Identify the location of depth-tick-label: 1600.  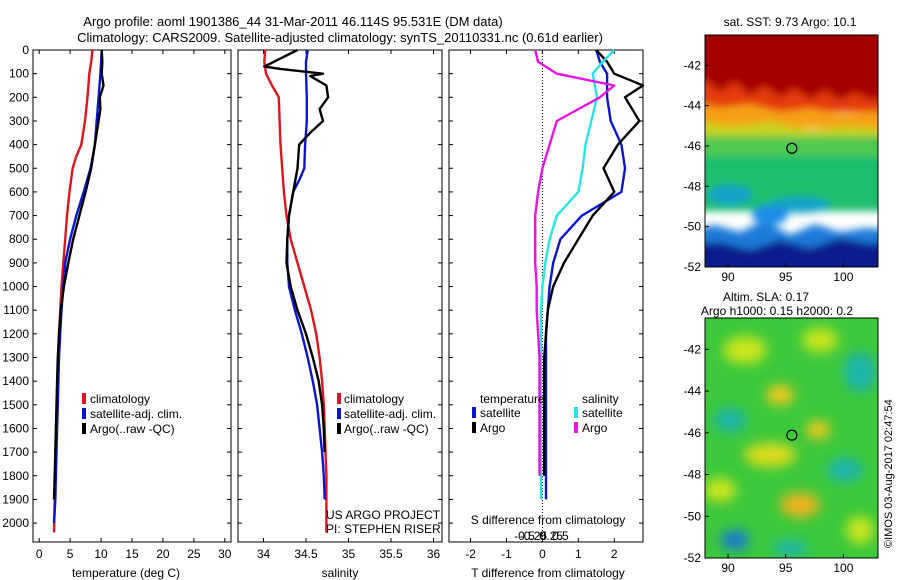
(15, 428).